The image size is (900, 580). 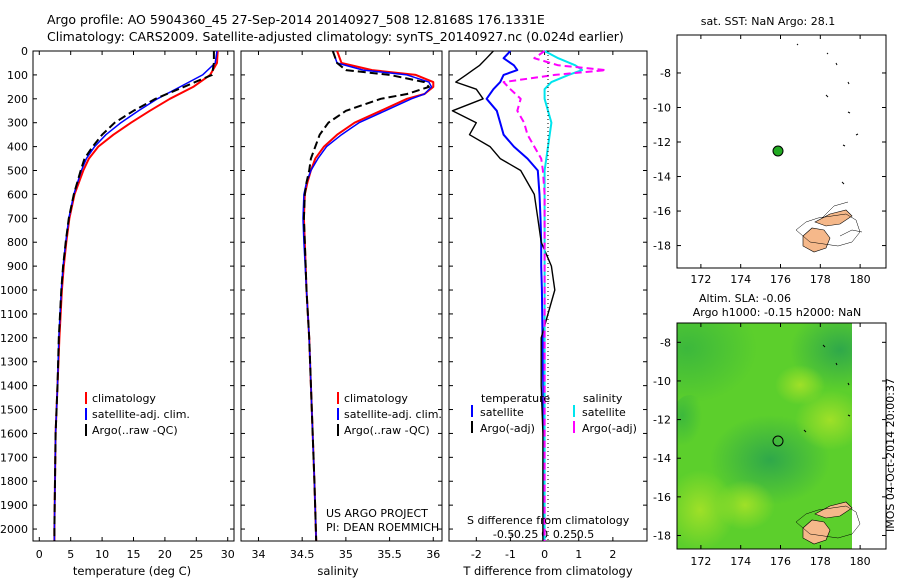 What do you see at coordinates (612, 554) in the screenshot?
I see `x-tick-label: 2` at bounding box center [612, 554].